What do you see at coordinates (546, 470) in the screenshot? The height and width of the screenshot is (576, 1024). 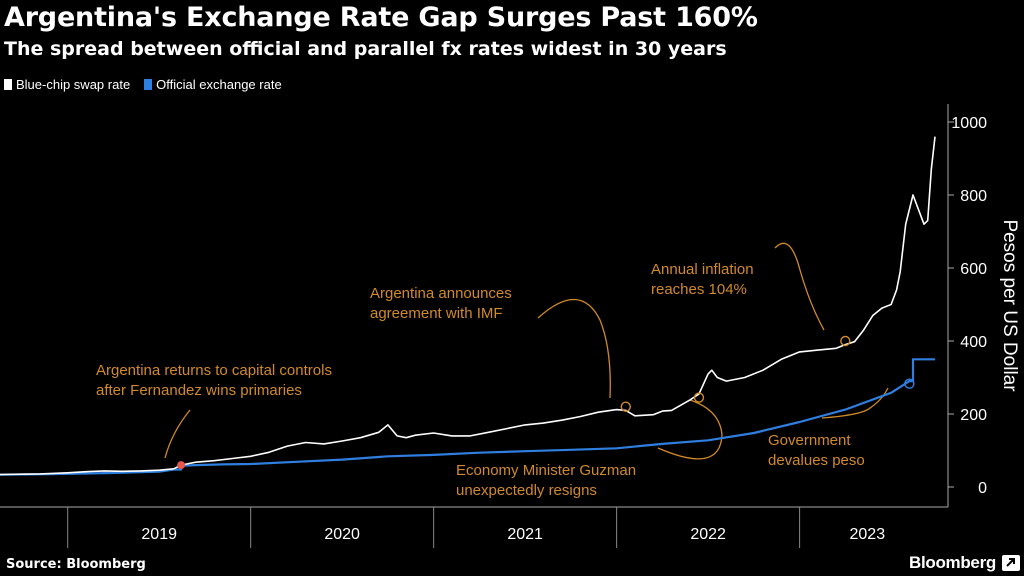 I see `annotation-line: Economy Minister Guzman` at bounding box center [546, 470].